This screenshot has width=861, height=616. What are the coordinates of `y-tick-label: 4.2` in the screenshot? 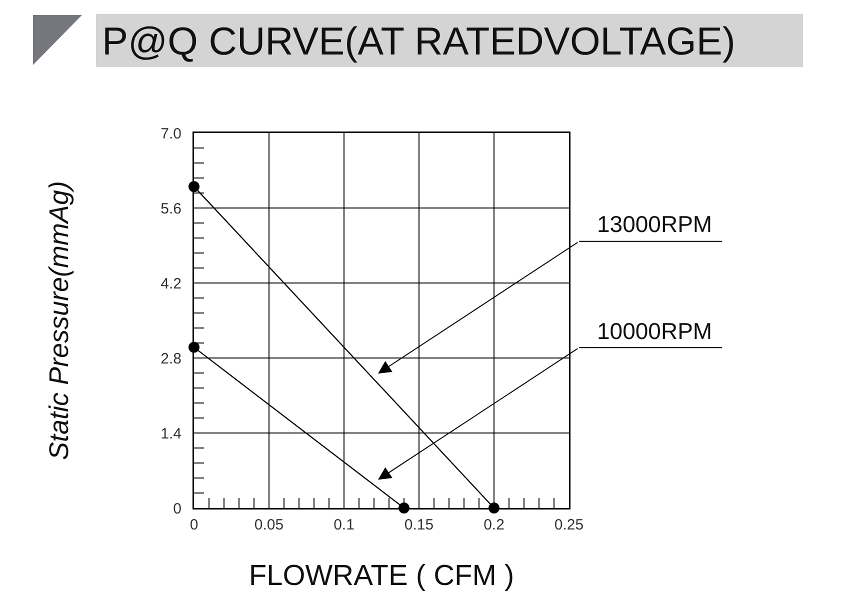 It's located at (171, 283).